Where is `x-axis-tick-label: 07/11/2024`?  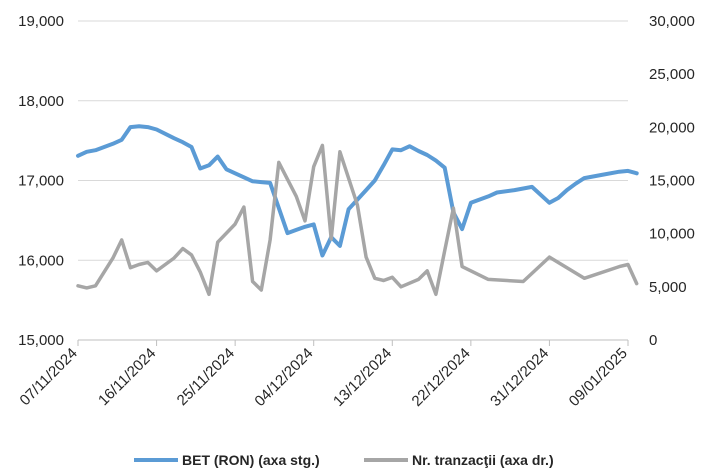 x-axis-tick-label: 07/11/2024 is located at coordinates (49, 377).